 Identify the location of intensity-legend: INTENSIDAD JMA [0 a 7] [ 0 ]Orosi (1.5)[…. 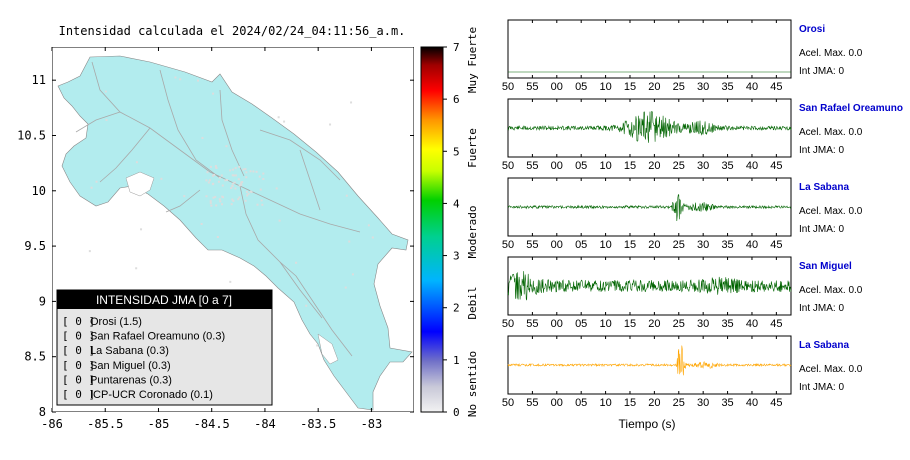
(164, 347).